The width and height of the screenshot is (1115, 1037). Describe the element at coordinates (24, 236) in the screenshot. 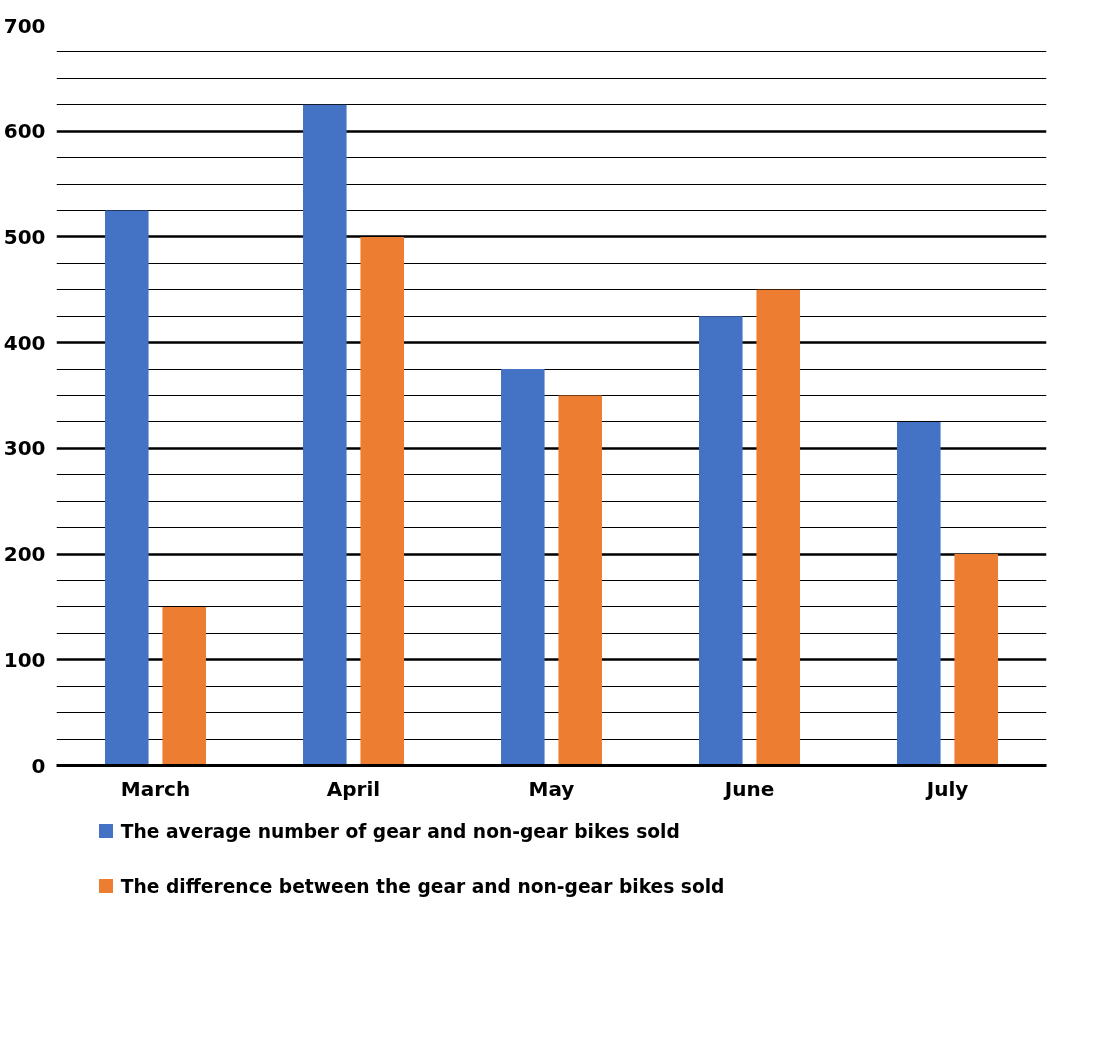

I see `y-tick-label: 500` at that location.